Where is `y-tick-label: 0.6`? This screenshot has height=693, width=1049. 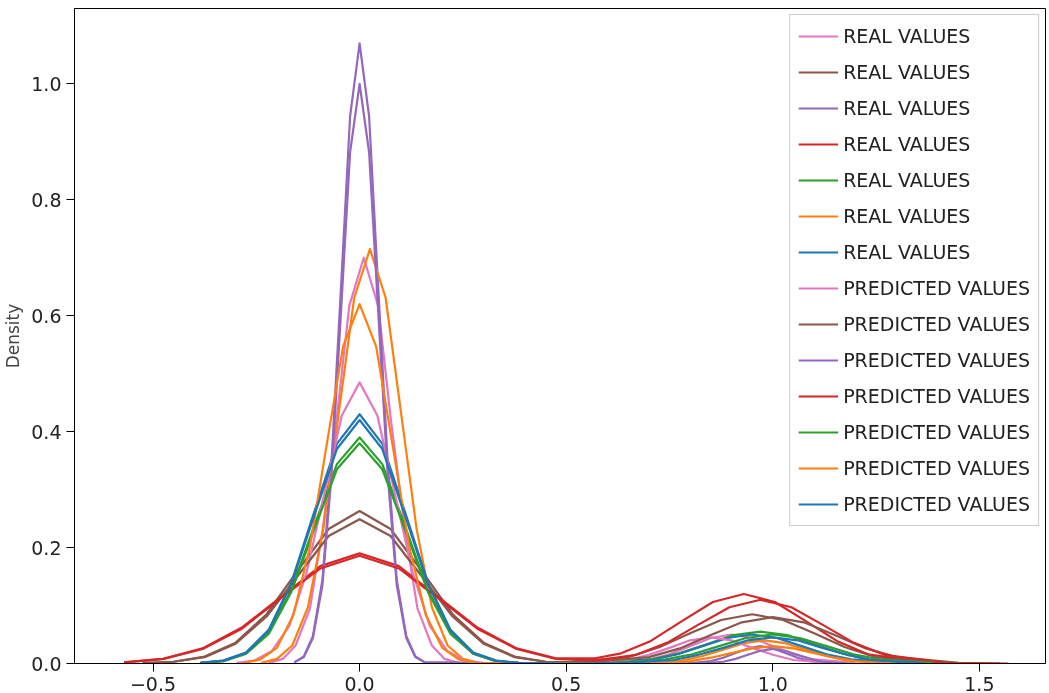 y-tick-label: 0.6 is located at coordinates (46, 315).